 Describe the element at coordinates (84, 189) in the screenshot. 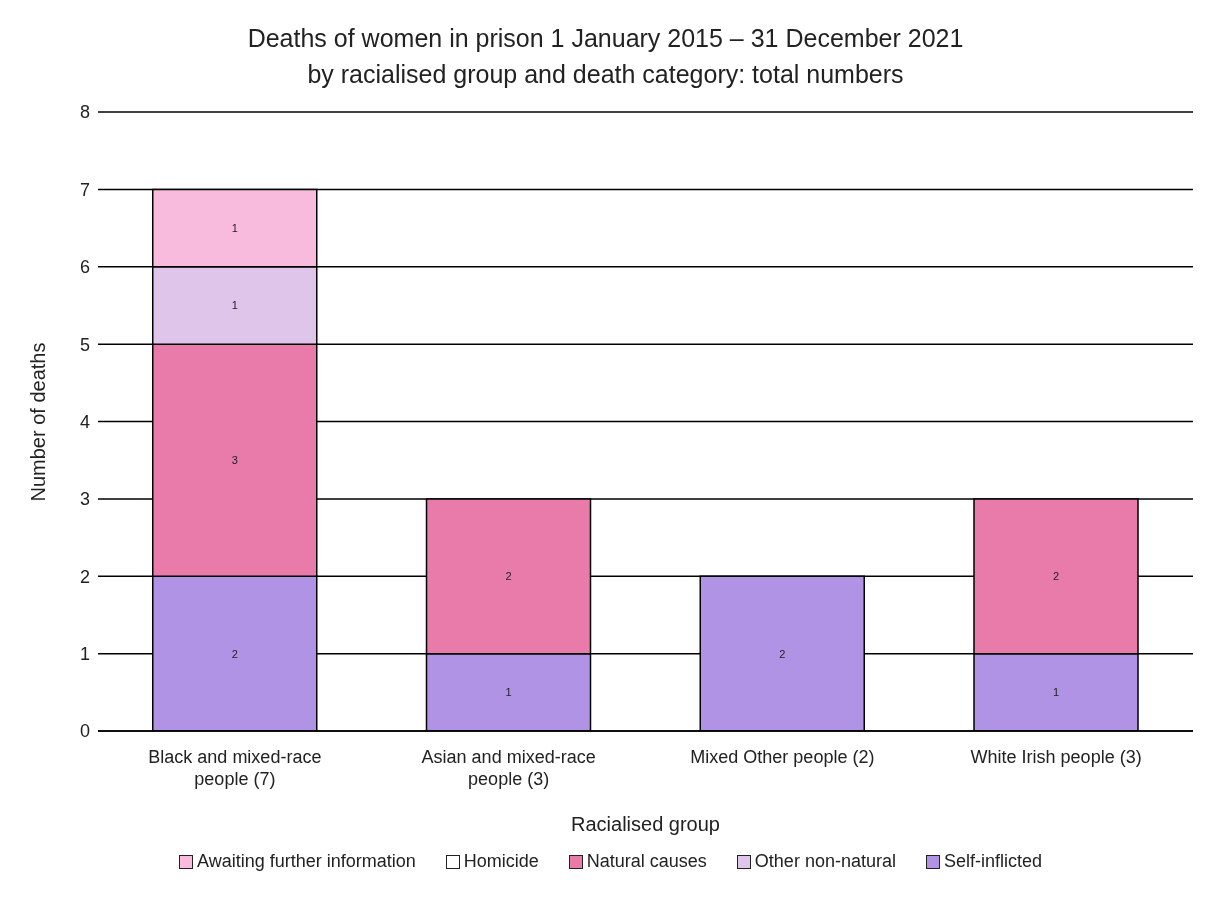

I see `y-tick-label: 7` at that location.